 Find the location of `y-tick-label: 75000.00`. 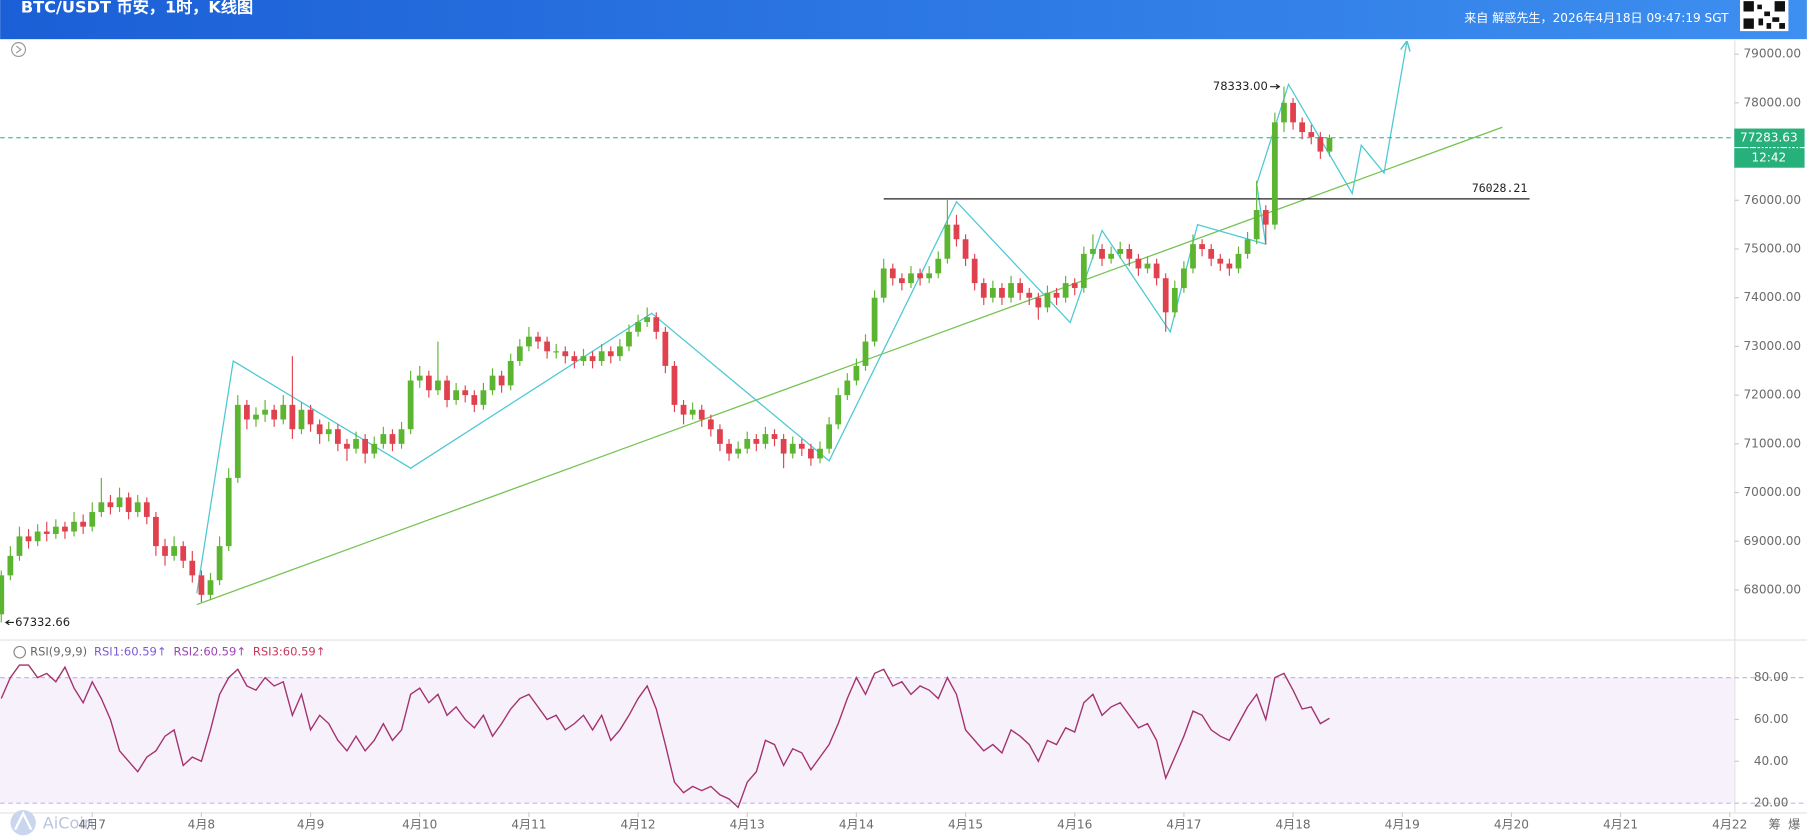

y-tick-label: 75000.00 is located at coordinates (1773, 249).